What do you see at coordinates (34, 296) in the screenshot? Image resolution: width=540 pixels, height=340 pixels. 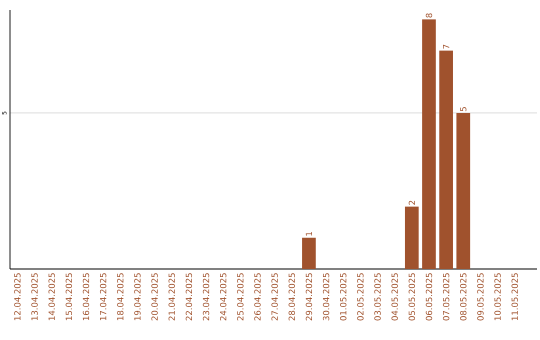 I see `x-tick-label: 13.04.2025` at bounding box center [34, 296].